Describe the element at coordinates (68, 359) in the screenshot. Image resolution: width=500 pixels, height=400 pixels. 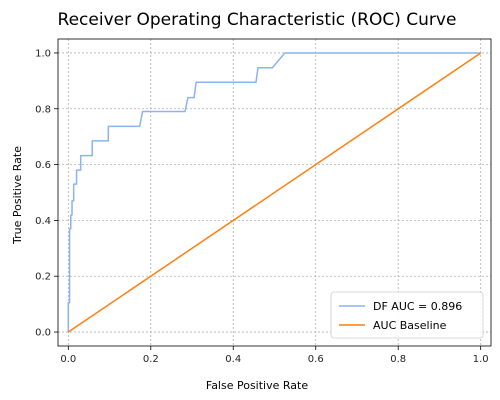
I see `x-tick-label: 0.0` at that location.